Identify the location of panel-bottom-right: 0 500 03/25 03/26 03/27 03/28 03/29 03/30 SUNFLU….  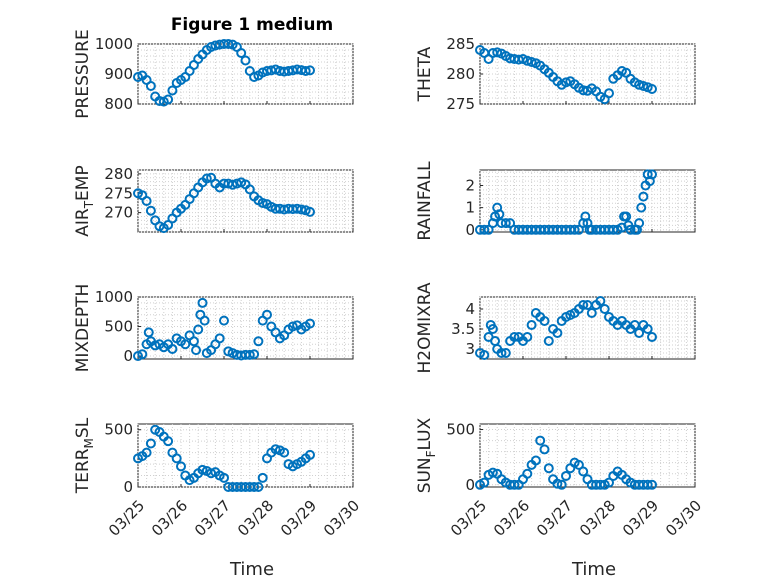
(560, 478).